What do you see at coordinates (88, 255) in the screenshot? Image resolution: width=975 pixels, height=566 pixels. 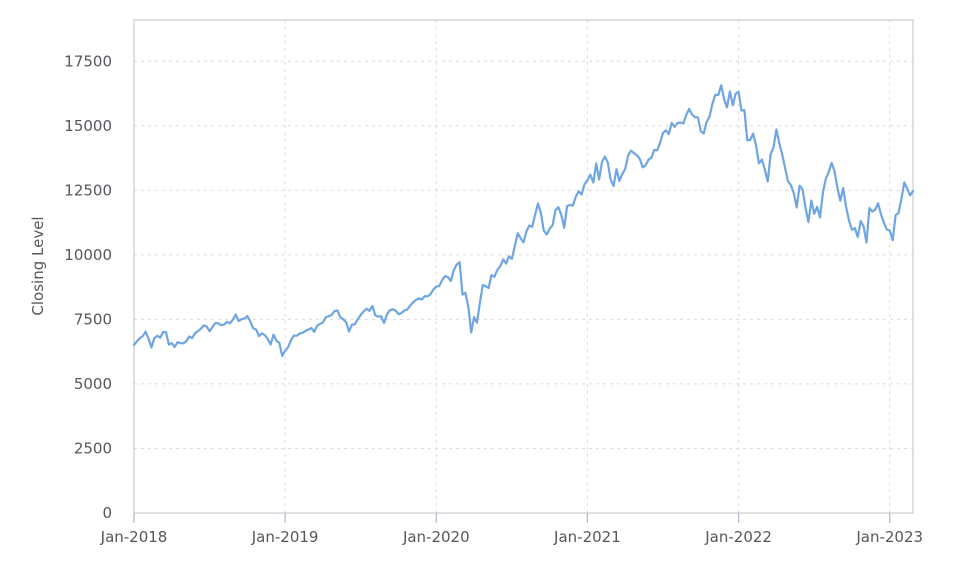 I see `y-tick-label: 10000` at bounding box center [88, 255].